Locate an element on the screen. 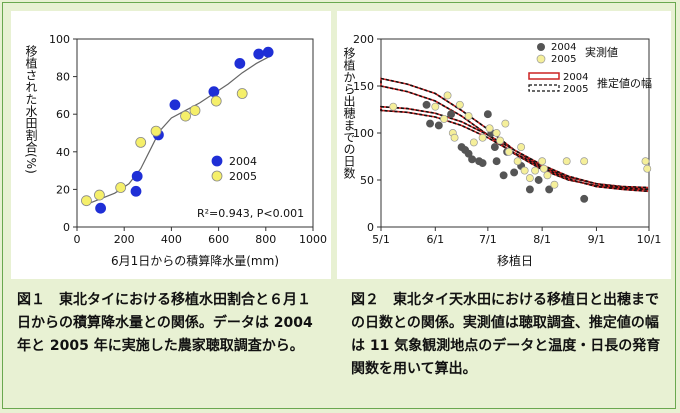 The image size is (680, 413). chart2-legend-band-label-2005: 2005 is located at coordinates (575, 89).